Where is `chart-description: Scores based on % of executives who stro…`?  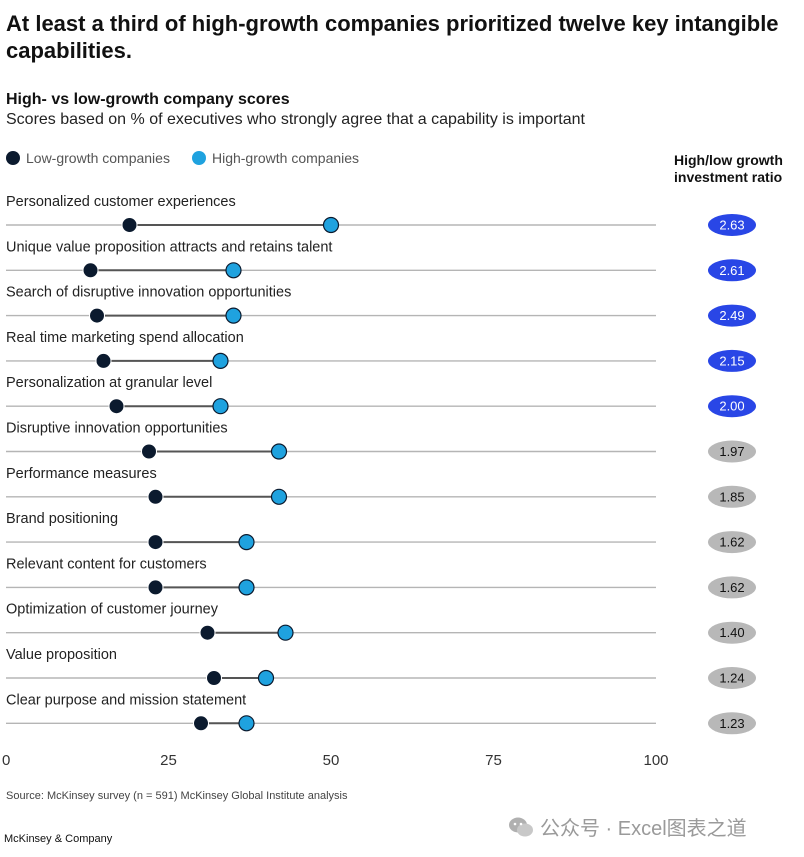 chart-description: Scores based on % of executives who stro… is located at coordinates (295, 119).